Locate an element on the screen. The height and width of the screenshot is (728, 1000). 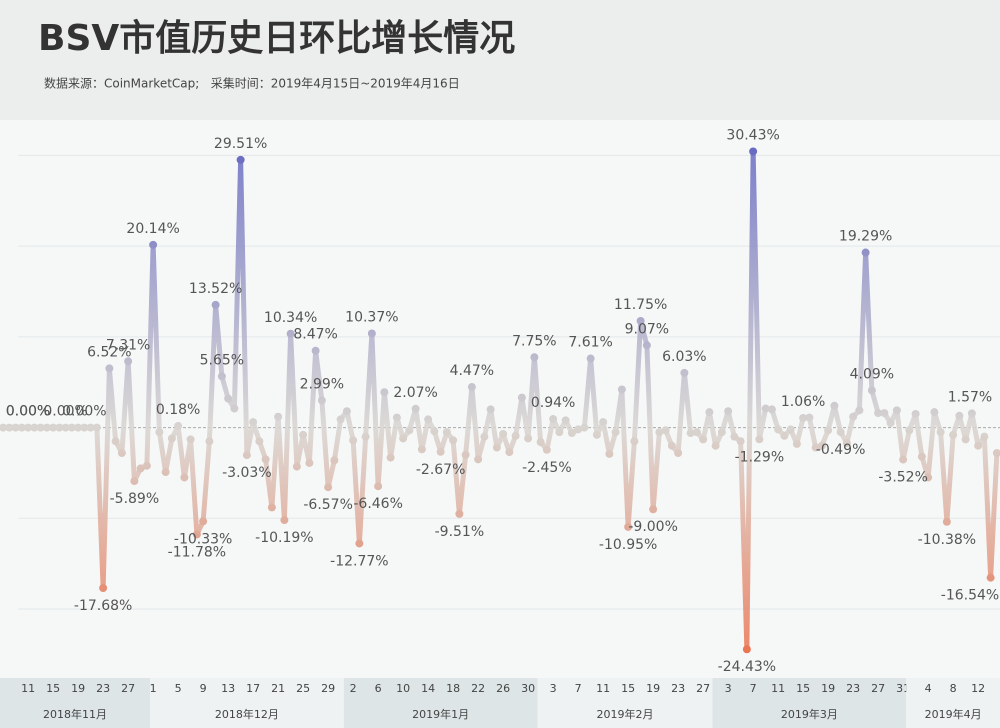
x-tick-label: 27 is located at coordinates (128, 688).